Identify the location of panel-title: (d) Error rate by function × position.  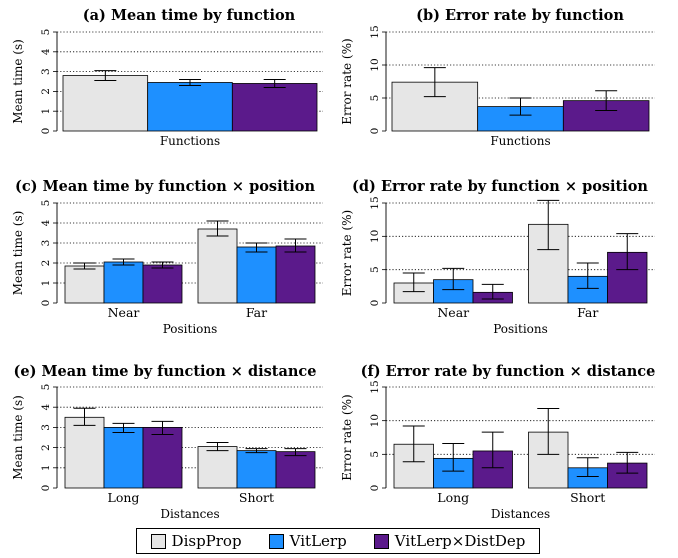
(500, 186).